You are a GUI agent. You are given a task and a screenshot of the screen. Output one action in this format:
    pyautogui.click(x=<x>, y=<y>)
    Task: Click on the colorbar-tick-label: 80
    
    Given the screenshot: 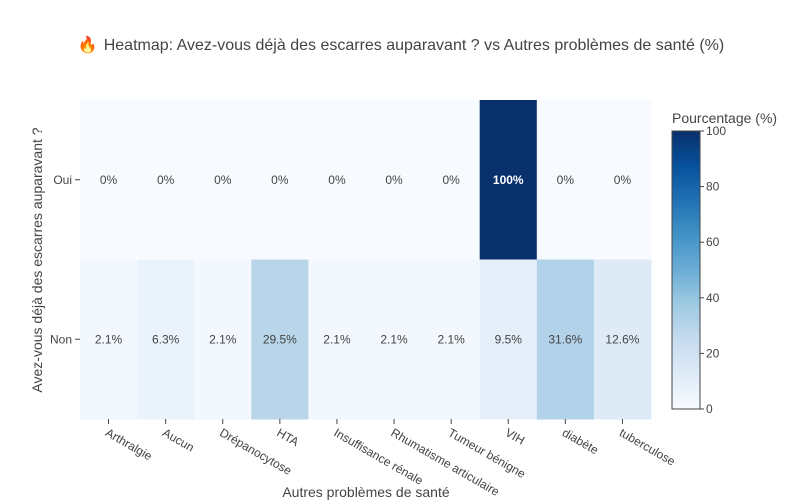 What is the action you would take?
    pyautogui.click(x=713, y=187)
    